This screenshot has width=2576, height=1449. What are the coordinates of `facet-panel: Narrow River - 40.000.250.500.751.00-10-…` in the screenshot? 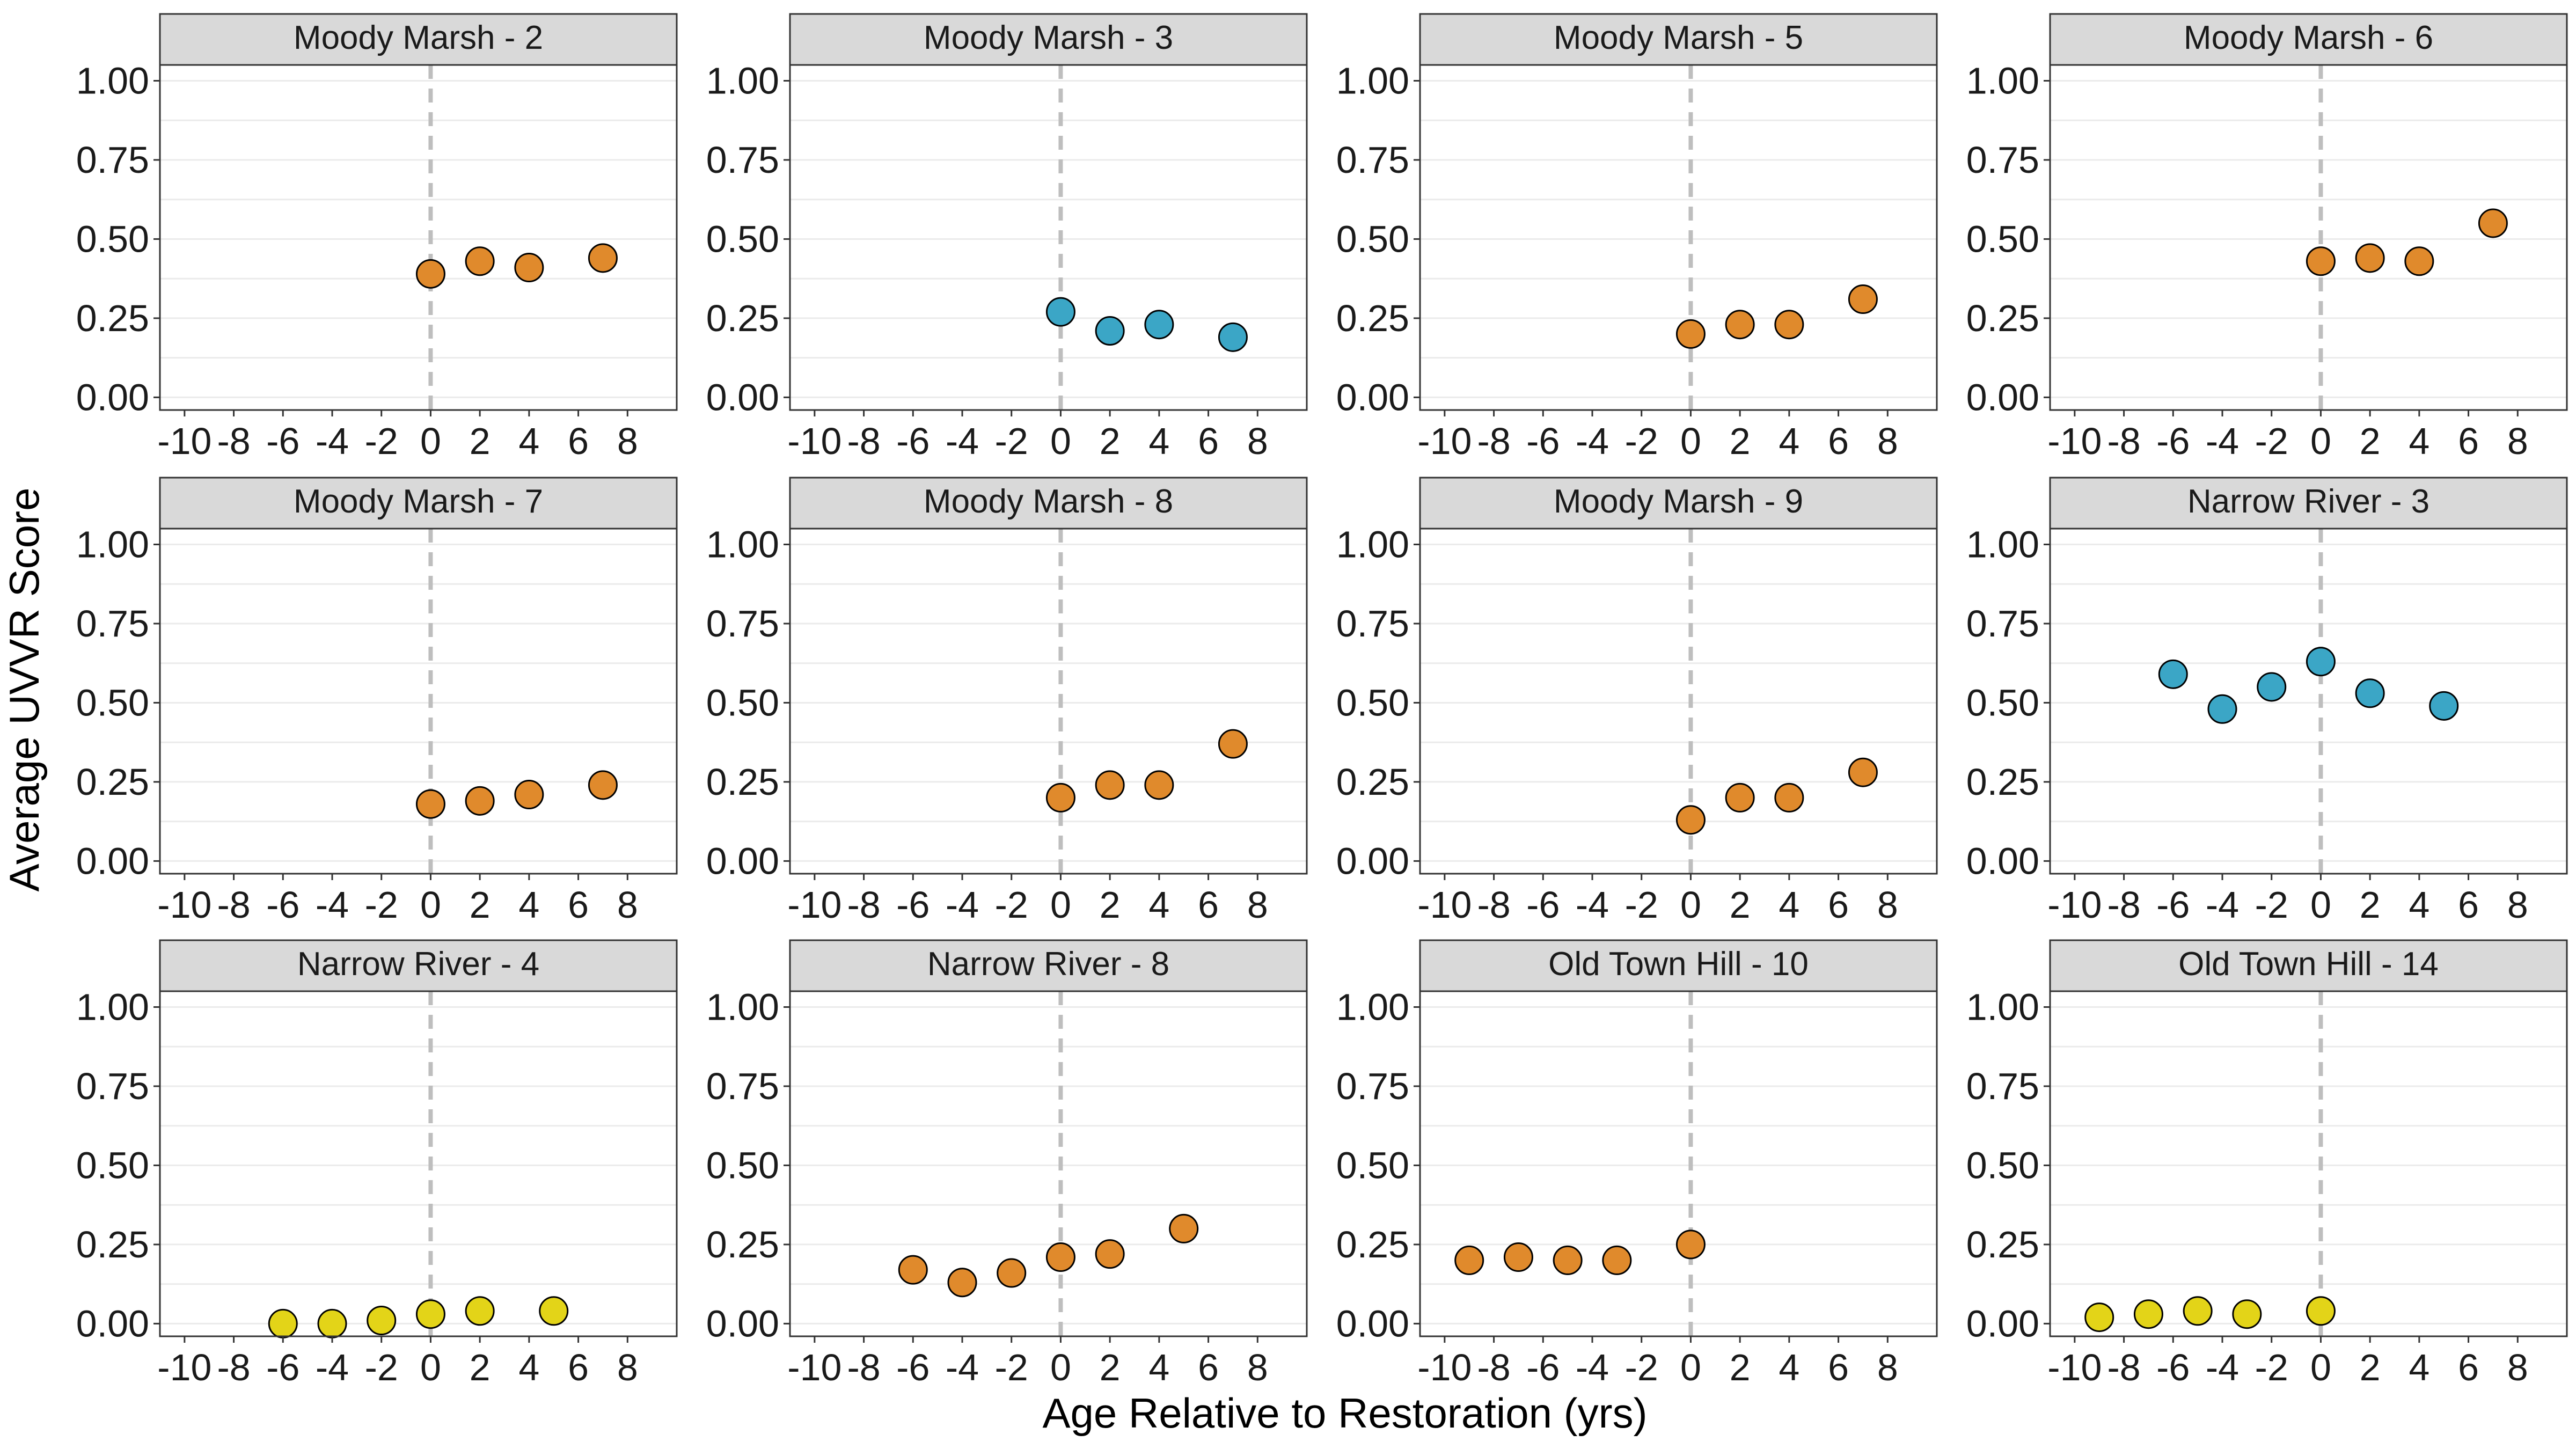 It's located at (377, 1163).